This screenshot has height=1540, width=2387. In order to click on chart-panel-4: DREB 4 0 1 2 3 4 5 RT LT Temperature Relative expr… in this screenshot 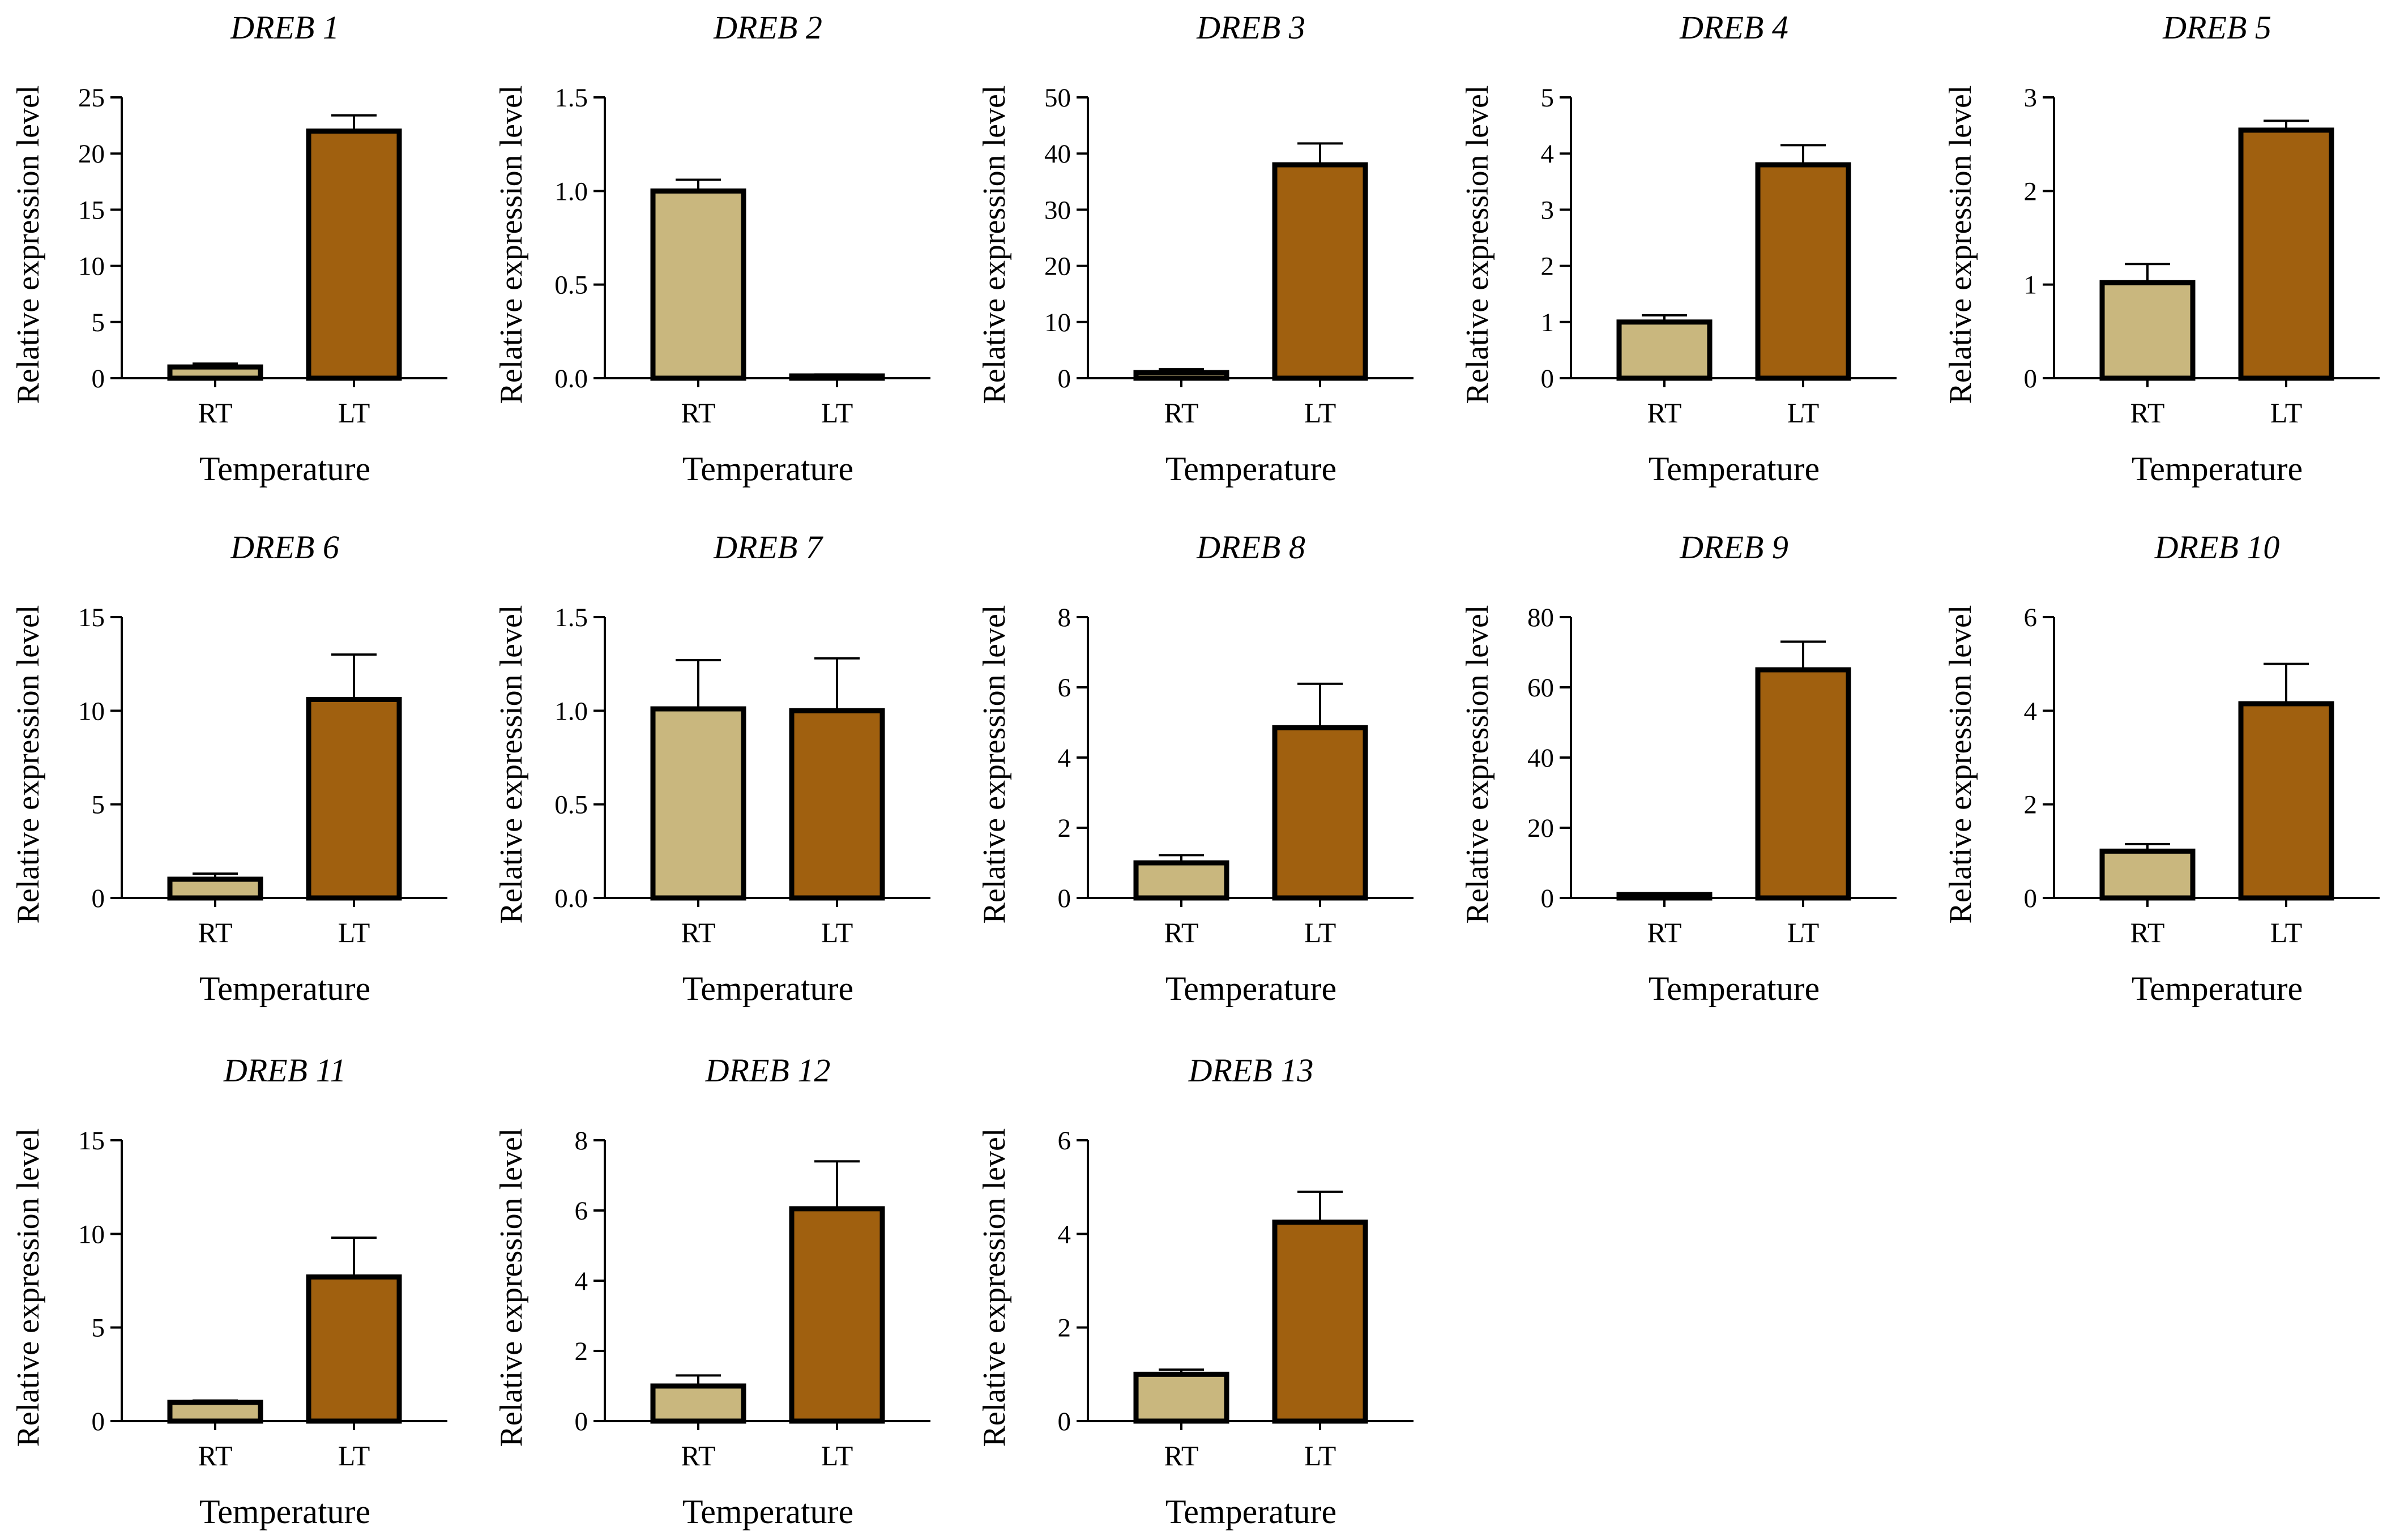, I will do `click(1678, 248)`.